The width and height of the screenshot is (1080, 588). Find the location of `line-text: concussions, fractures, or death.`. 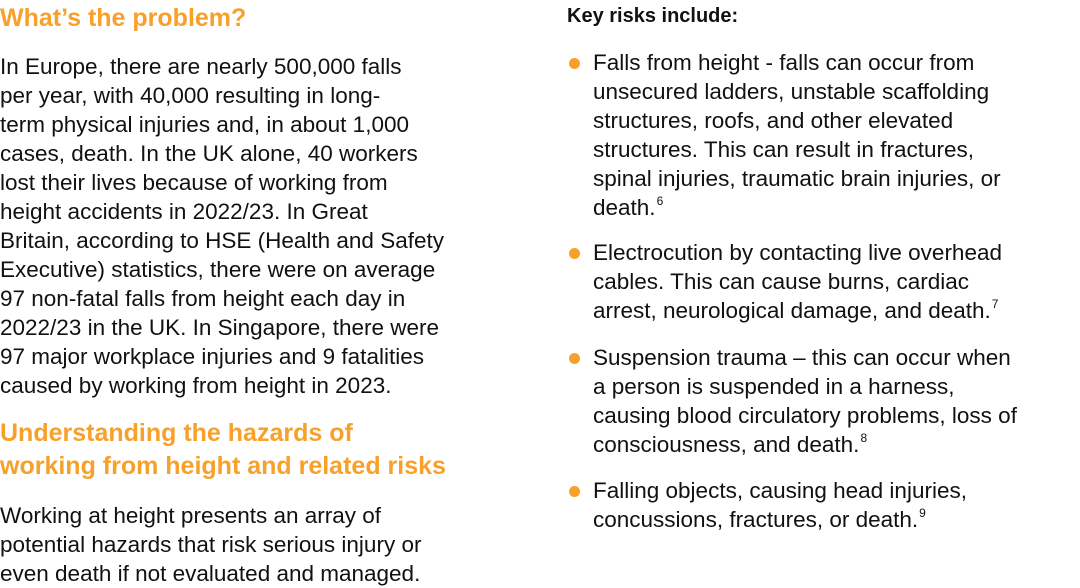

line-text: concussions, fractures, or death. is located at coordinates (756, 519).